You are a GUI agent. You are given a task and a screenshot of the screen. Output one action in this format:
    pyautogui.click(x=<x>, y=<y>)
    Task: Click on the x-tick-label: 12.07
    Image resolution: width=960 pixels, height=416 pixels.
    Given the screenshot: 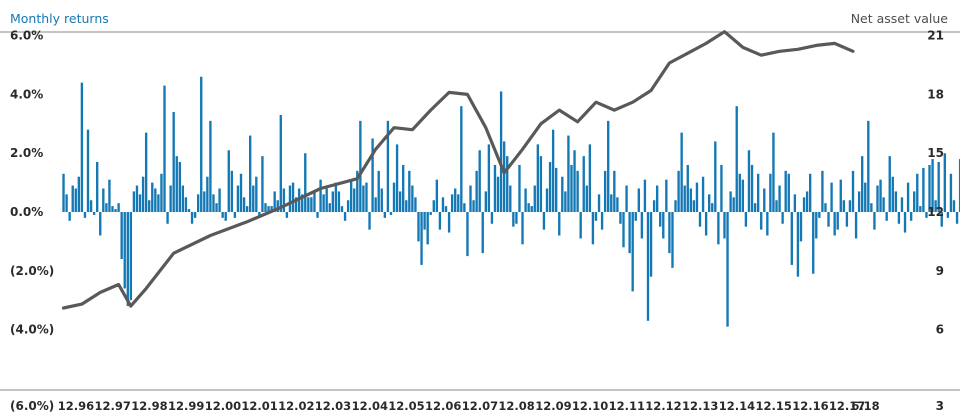 What is the action you would take?
    pyautogui.click(x=480, y=406)
    